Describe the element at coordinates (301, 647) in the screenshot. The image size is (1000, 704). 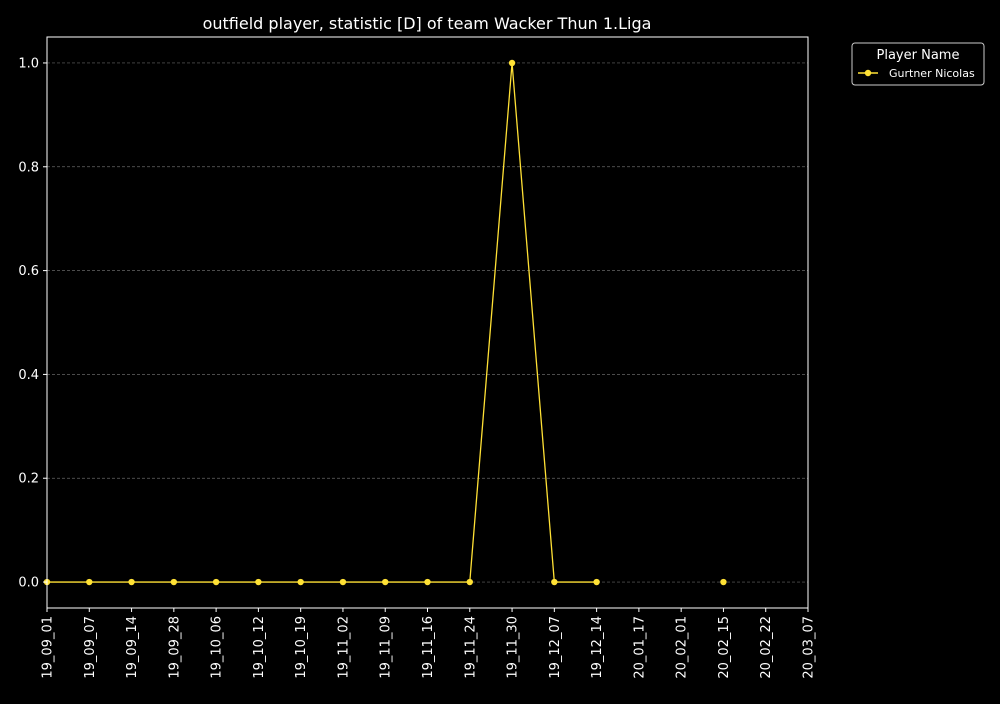
I see `x-tick-label: 19_10_19` at that location.